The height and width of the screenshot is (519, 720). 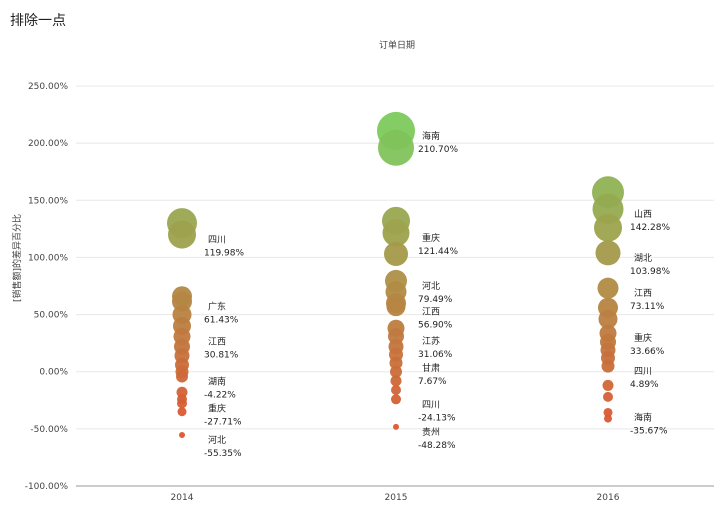 I want to click on data-label-value: 121.44%, so click(x=438, y=252).